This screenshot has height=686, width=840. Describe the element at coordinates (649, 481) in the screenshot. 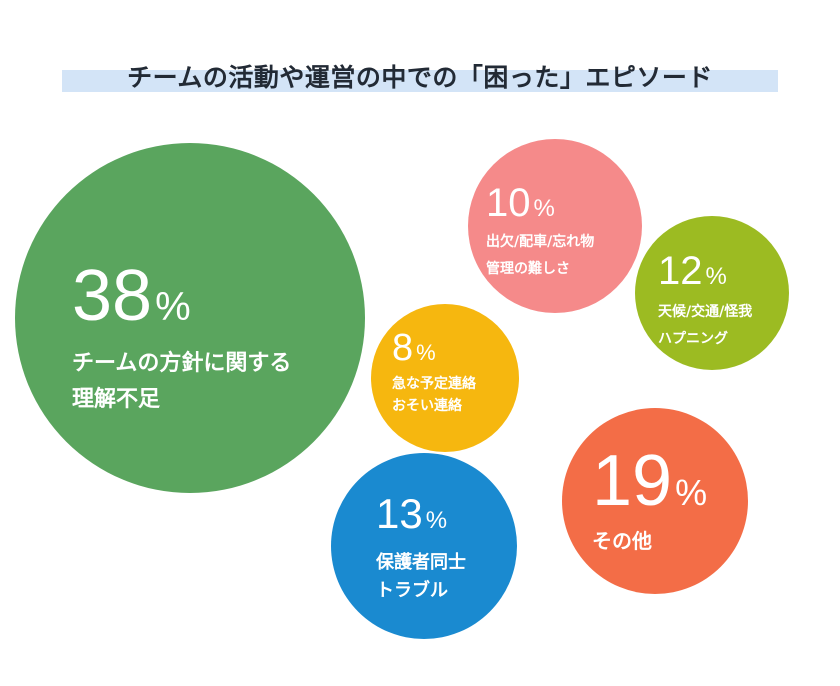

I see `percent-label: 19%` at that location.